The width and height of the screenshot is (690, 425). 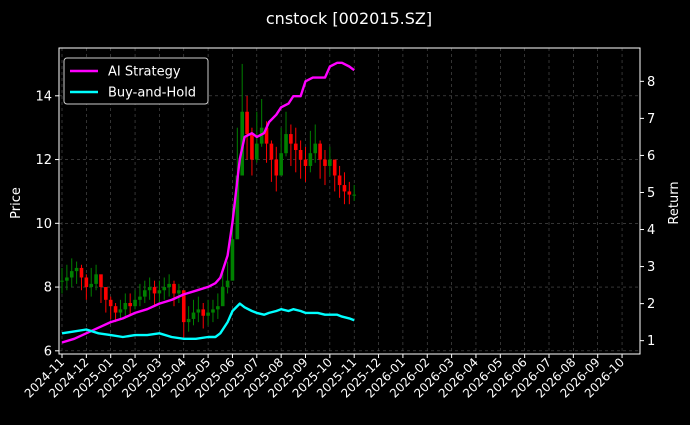 I want to click on y-tick-label-right: 8, so click(x=651, y=82).